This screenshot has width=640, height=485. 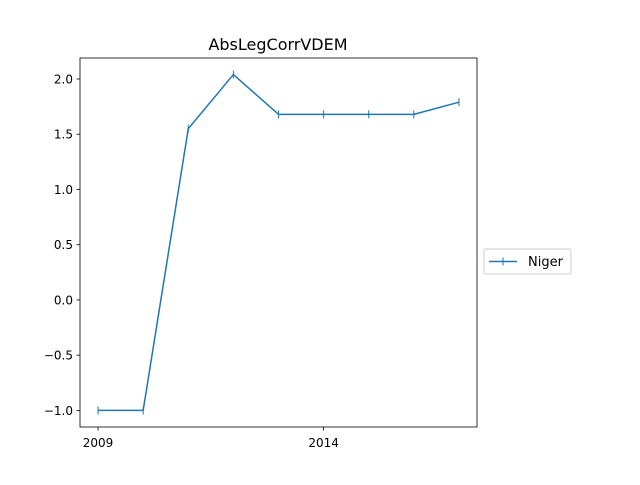 What do you see at coordinates (63, 190) in the screenshot?
I see `y-tick-label: 1.0` at bounding box center [63, 190].